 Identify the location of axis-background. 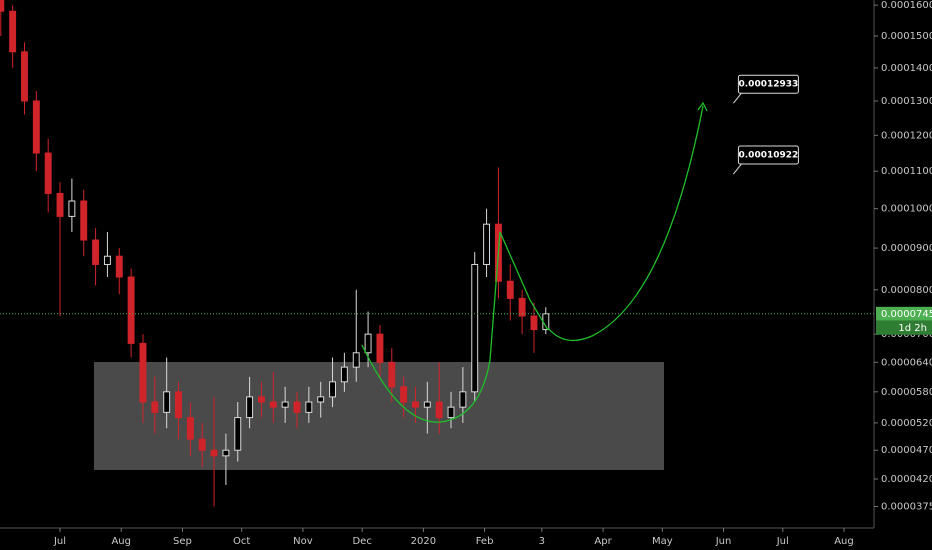
(903, 275).